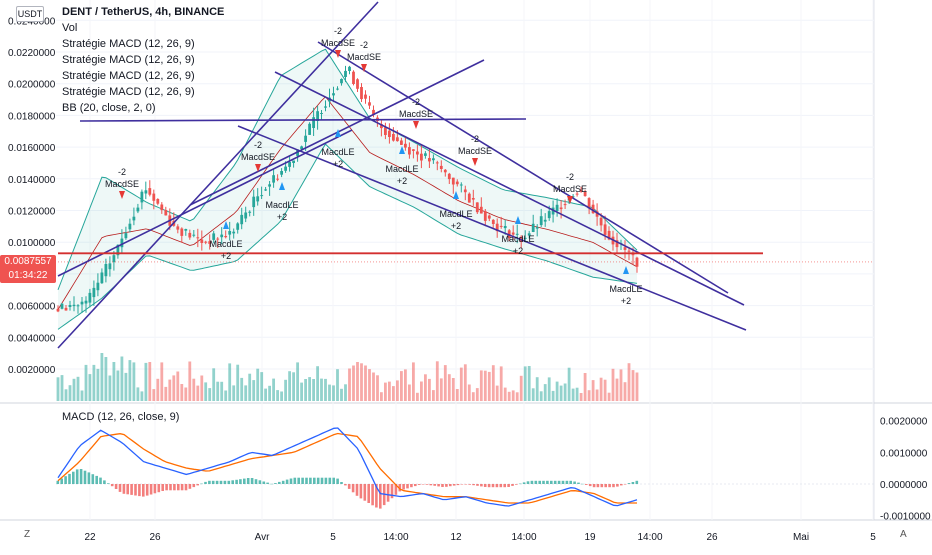  I want to click on timezone-button: Z, so click(27, 534).